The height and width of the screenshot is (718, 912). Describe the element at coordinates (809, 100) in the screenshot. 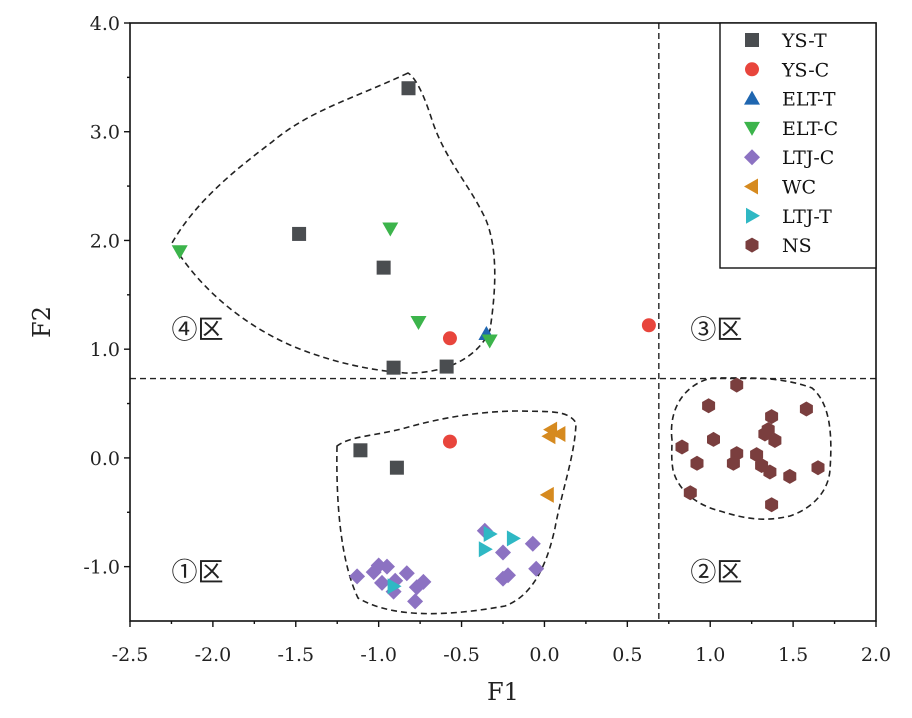

I see `legend-label-elt-t: ELT-T` at that location.